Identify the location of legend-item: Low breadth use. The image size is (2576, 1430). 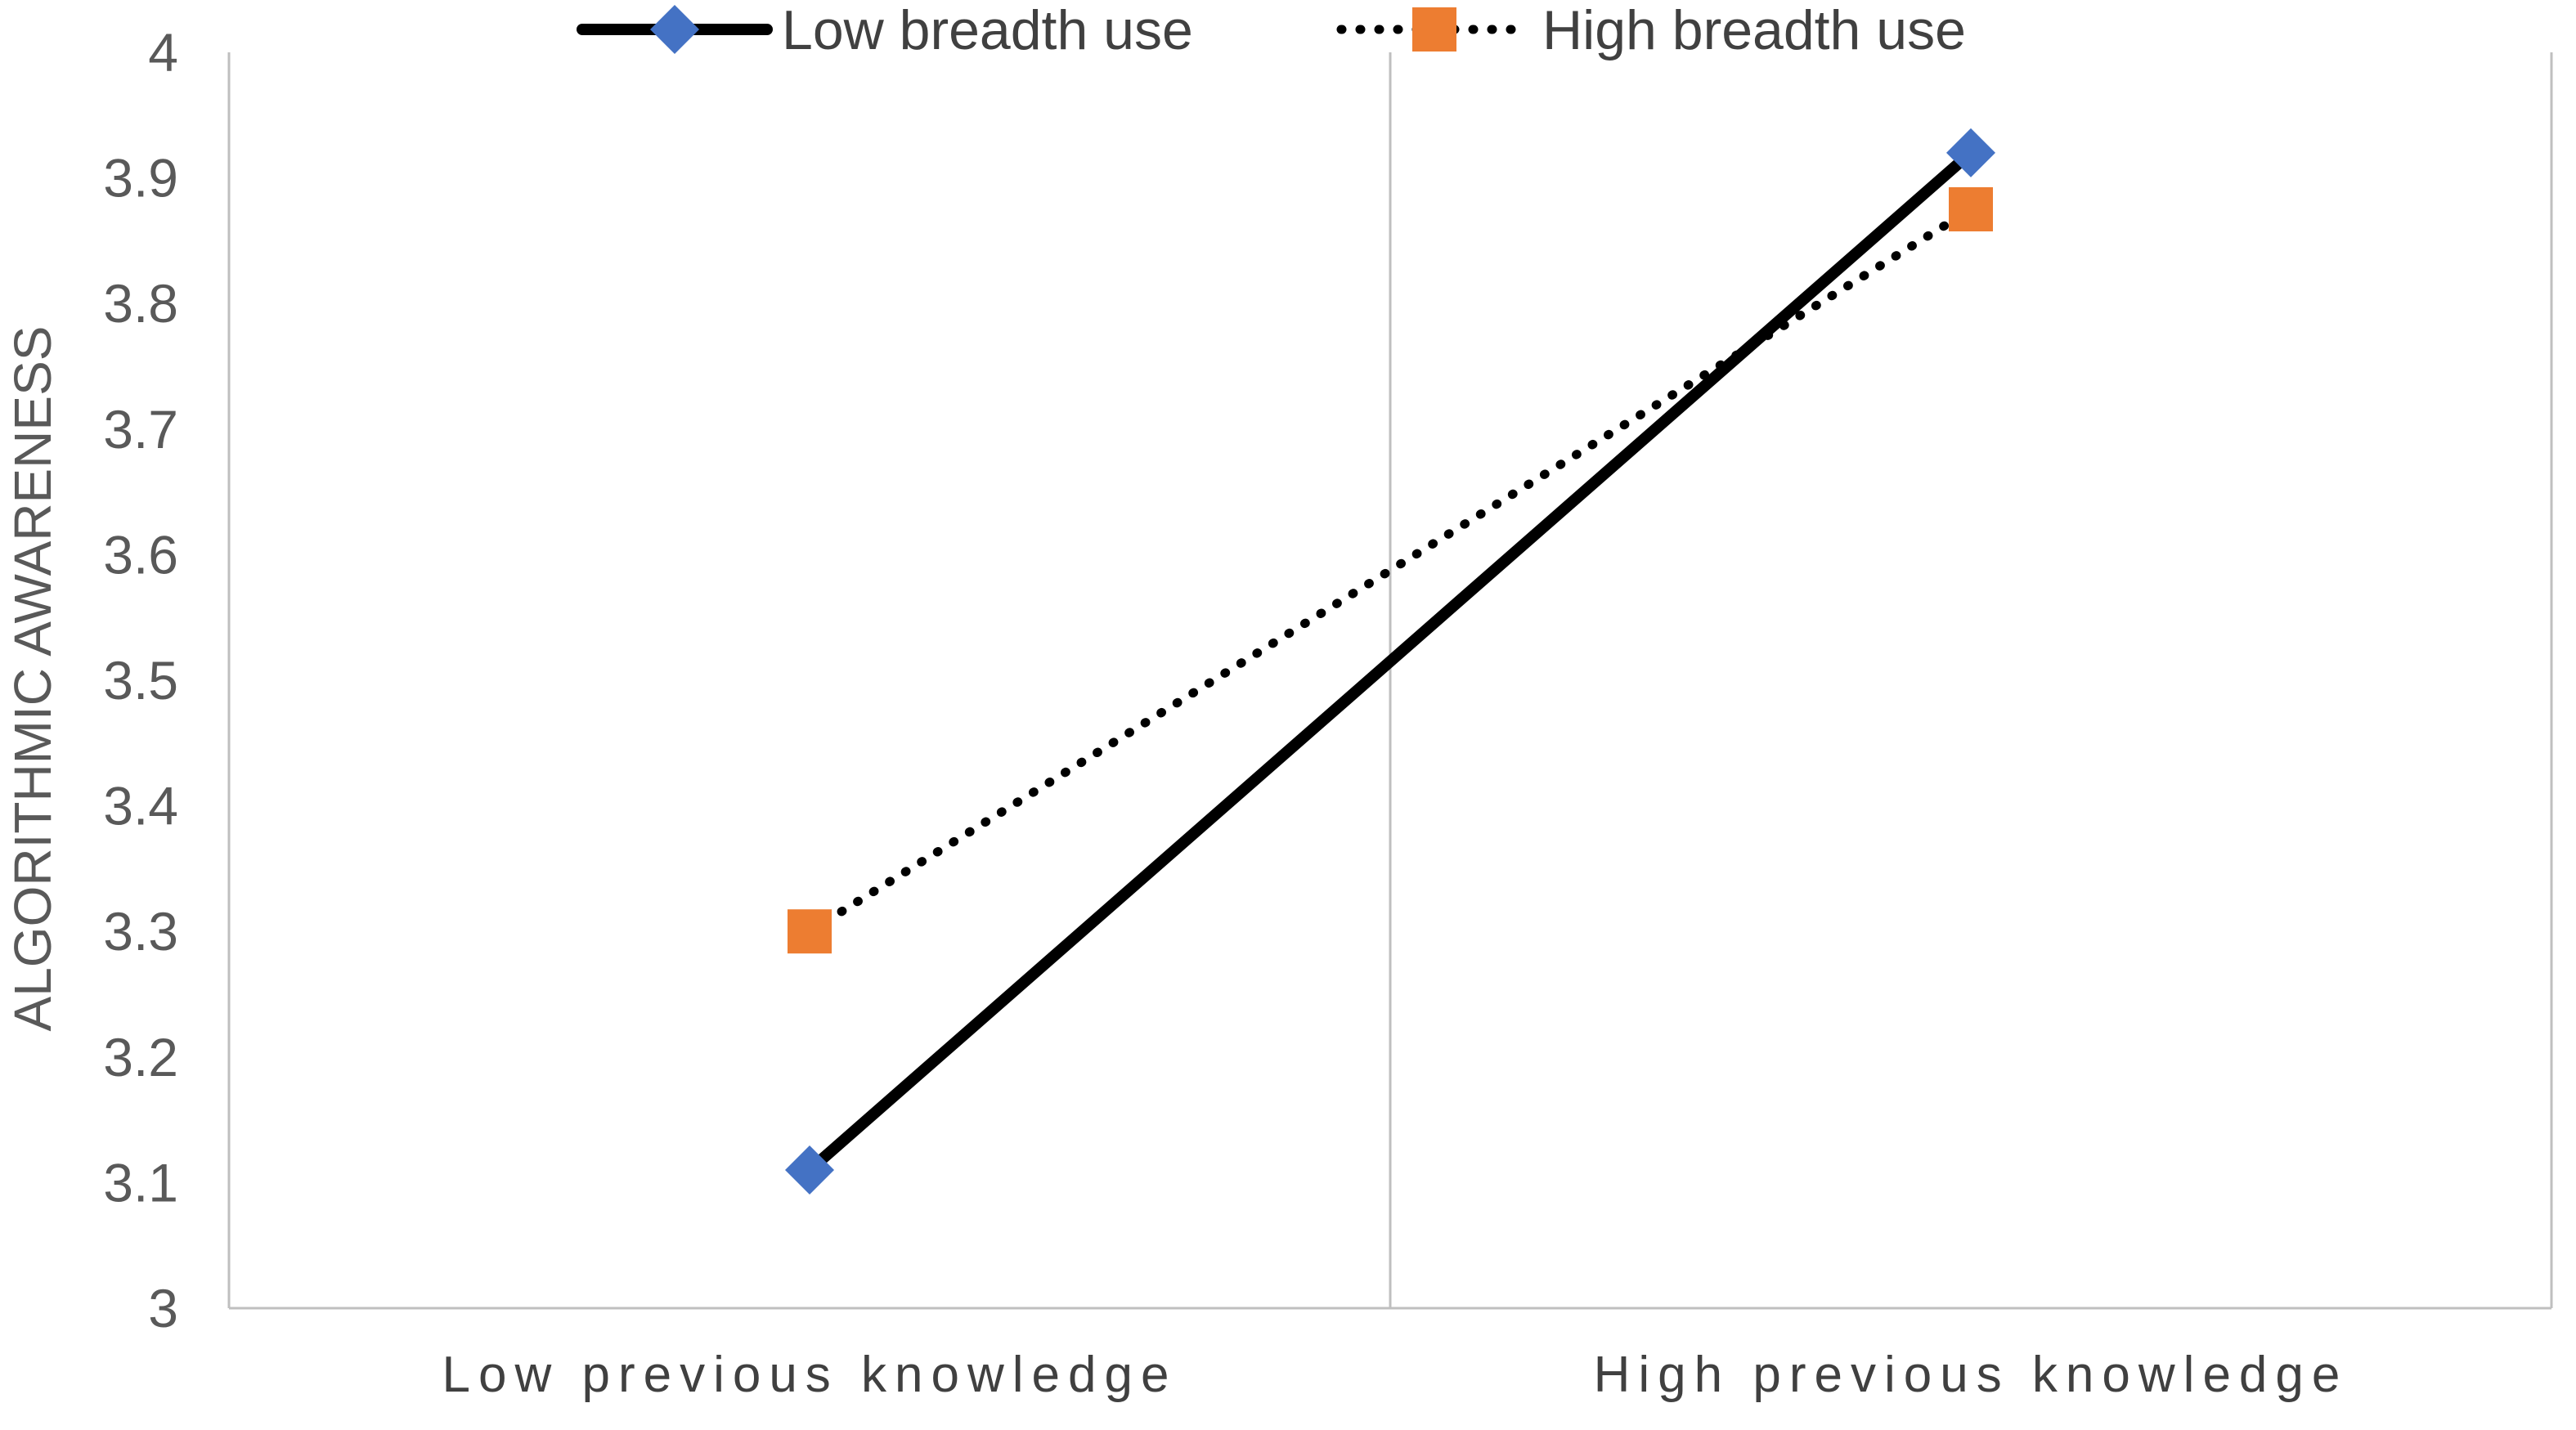
(885, 31).